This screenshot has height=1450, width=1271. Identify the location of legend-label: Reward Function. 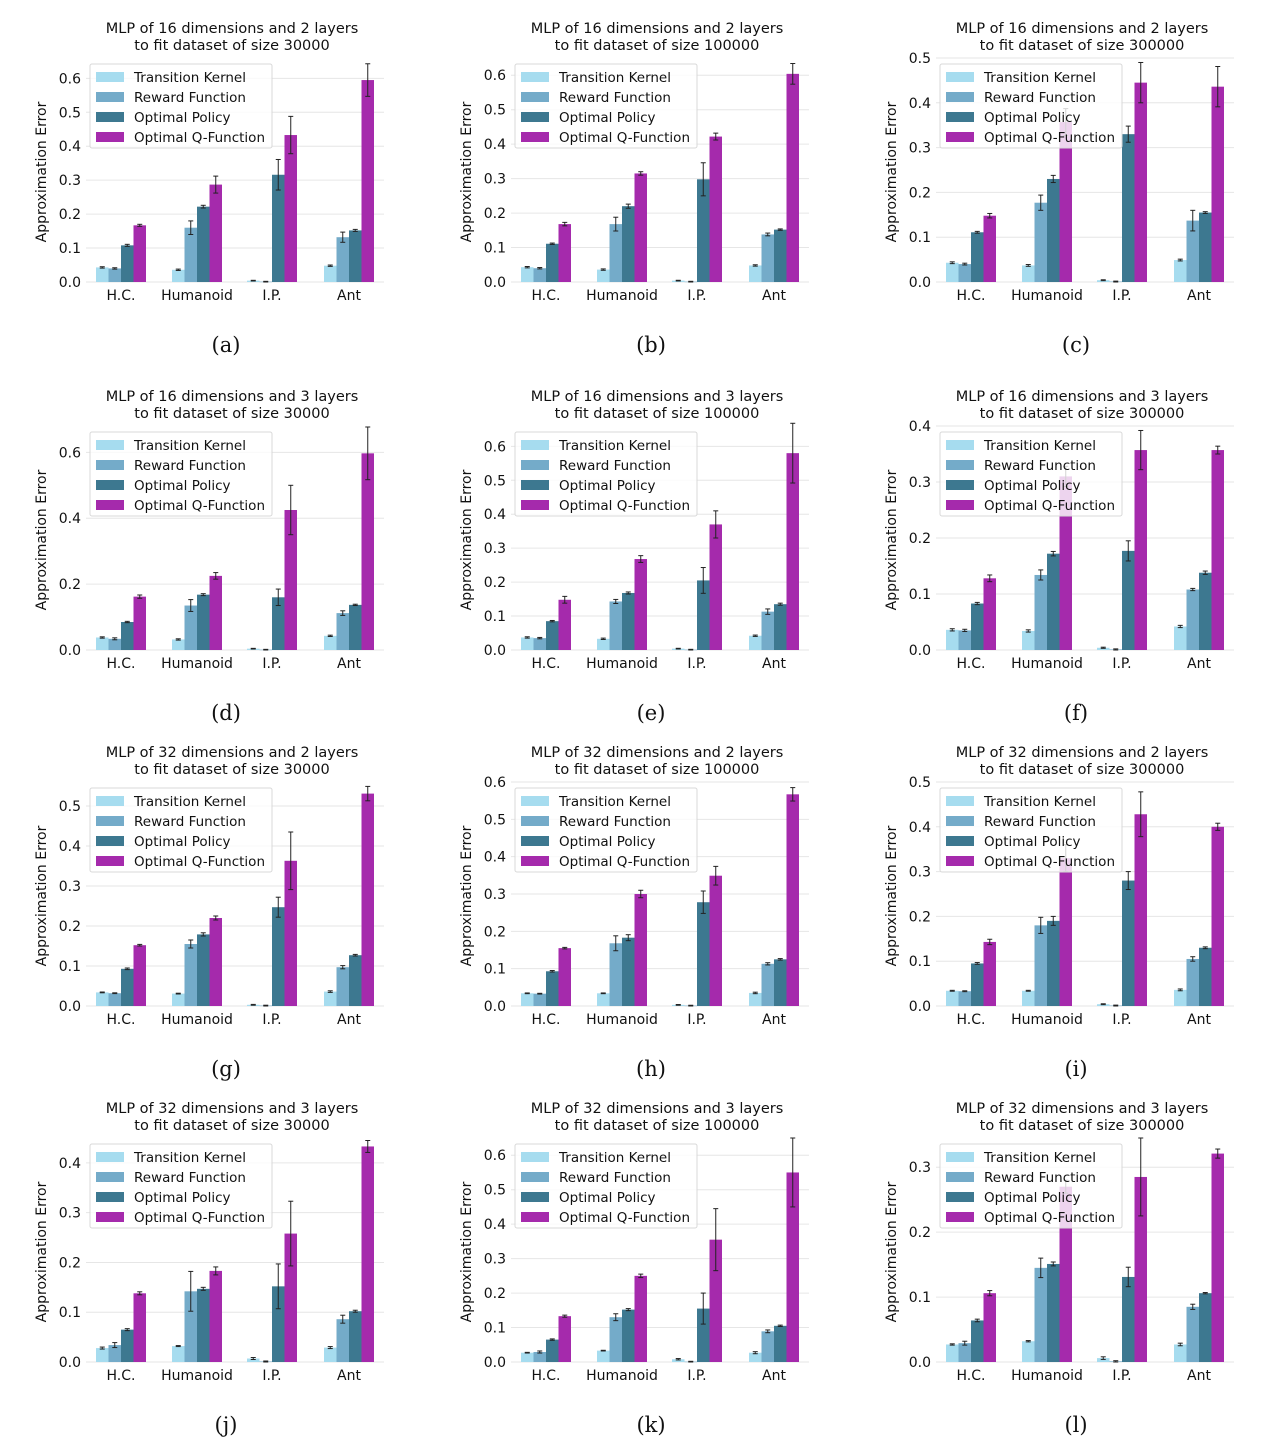
(615, 822).